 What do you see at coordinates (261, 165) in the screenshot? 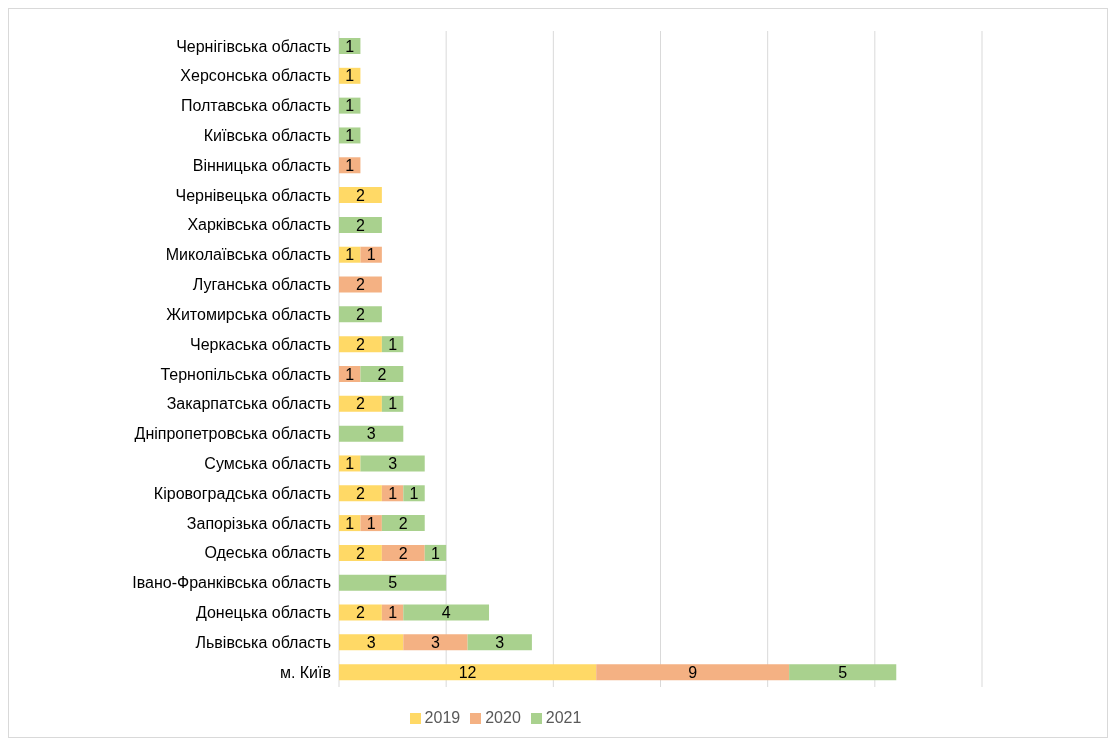
I see `y-tick-label: Вінницька область` at bounding box center [261, 165].